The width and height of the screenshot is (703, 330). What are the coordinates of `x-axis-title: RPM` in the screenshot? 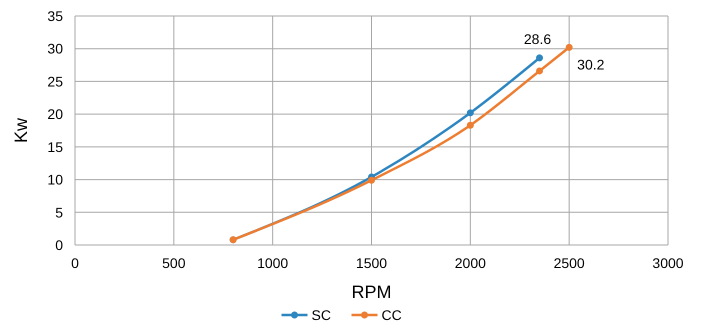 It's located at (372, 292).